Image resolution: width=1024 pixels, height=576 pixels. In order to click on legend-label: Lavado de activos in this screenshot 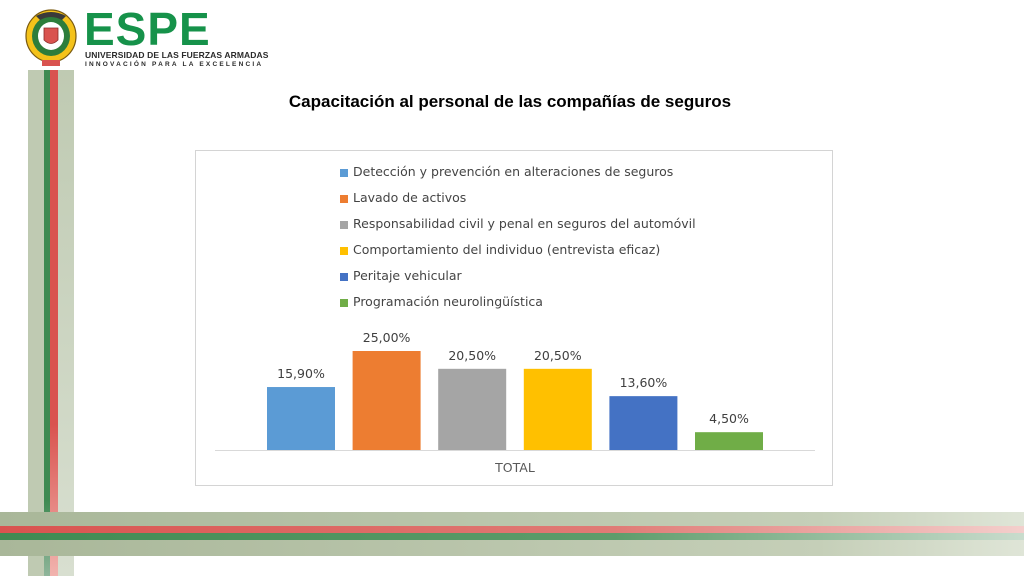, I will do `click(410, 197)`.